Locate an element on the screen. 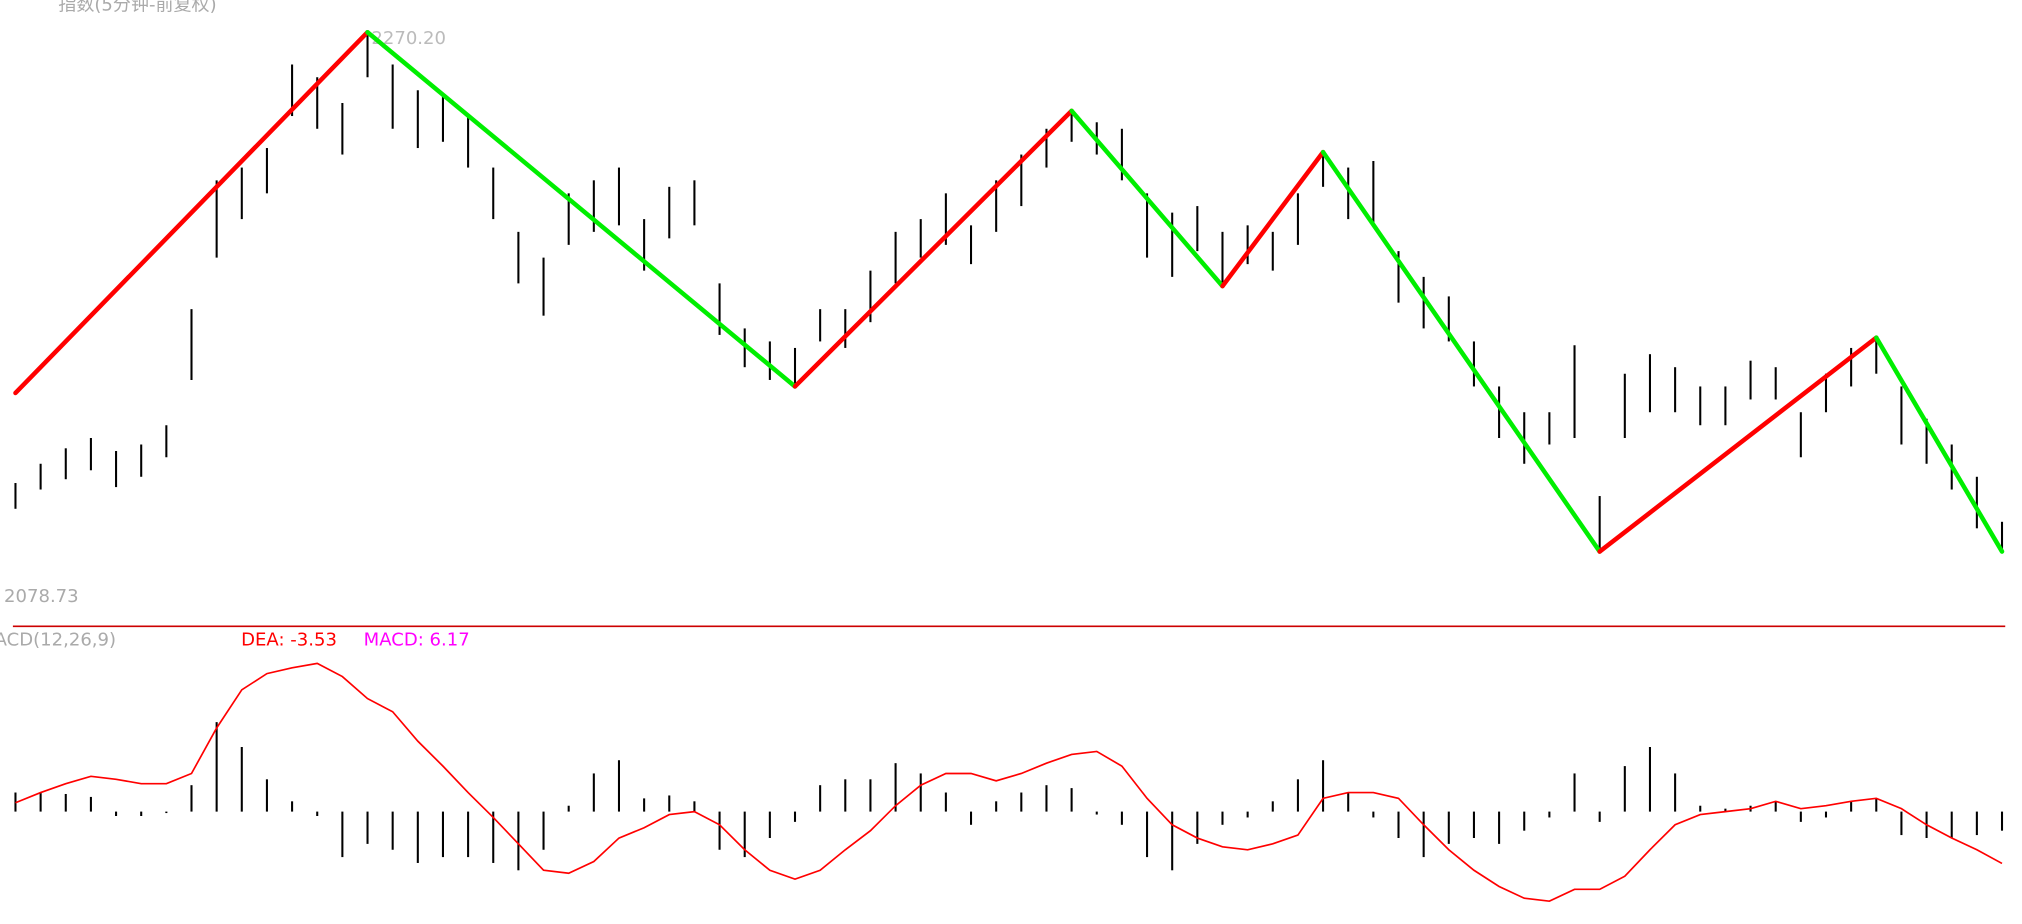 This screenshot has height=924, width=2022. indicator-readout: MACD: 6.17 is located at coordinates (417, 640).